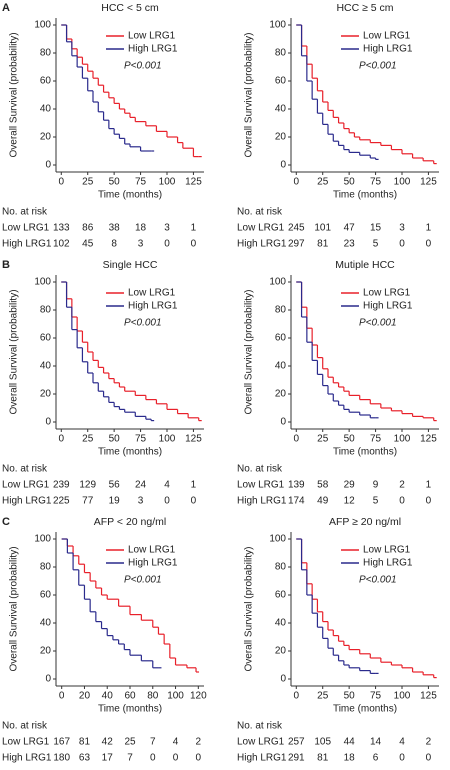 This screenshot has height=770, width=450. What do you see at coordinates (141, 485) in the screenshot?
I see `risk-count: 24` at bounding box center [141, 485].